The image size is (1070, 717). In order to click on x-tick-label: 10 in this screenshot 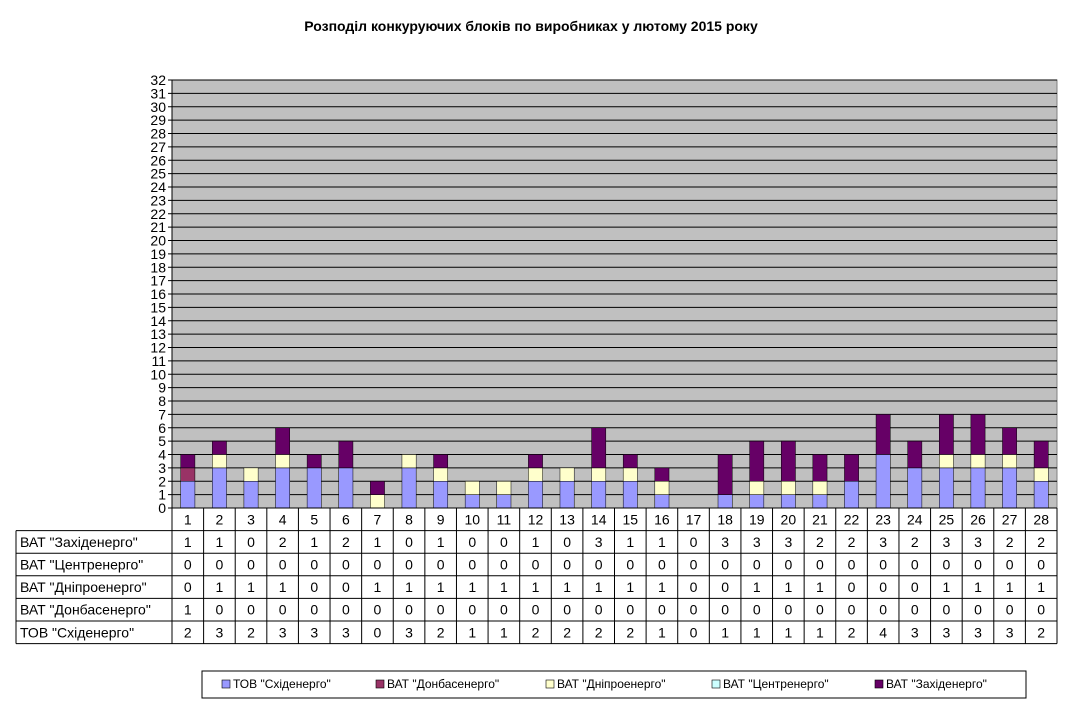, I will do `click(472, 519)`.